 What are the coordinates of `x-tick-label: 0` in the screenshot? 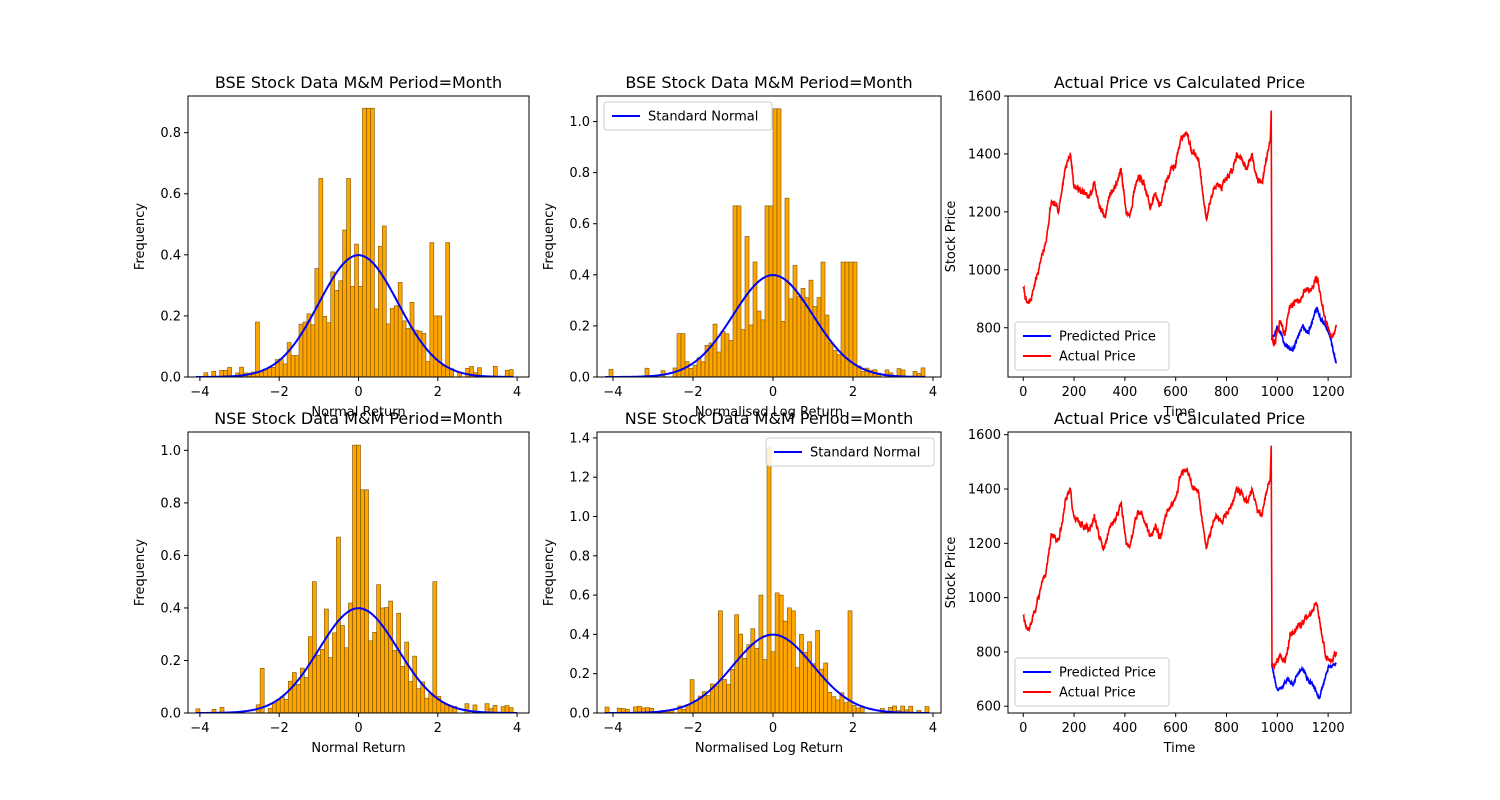 It's located at (773, 728).